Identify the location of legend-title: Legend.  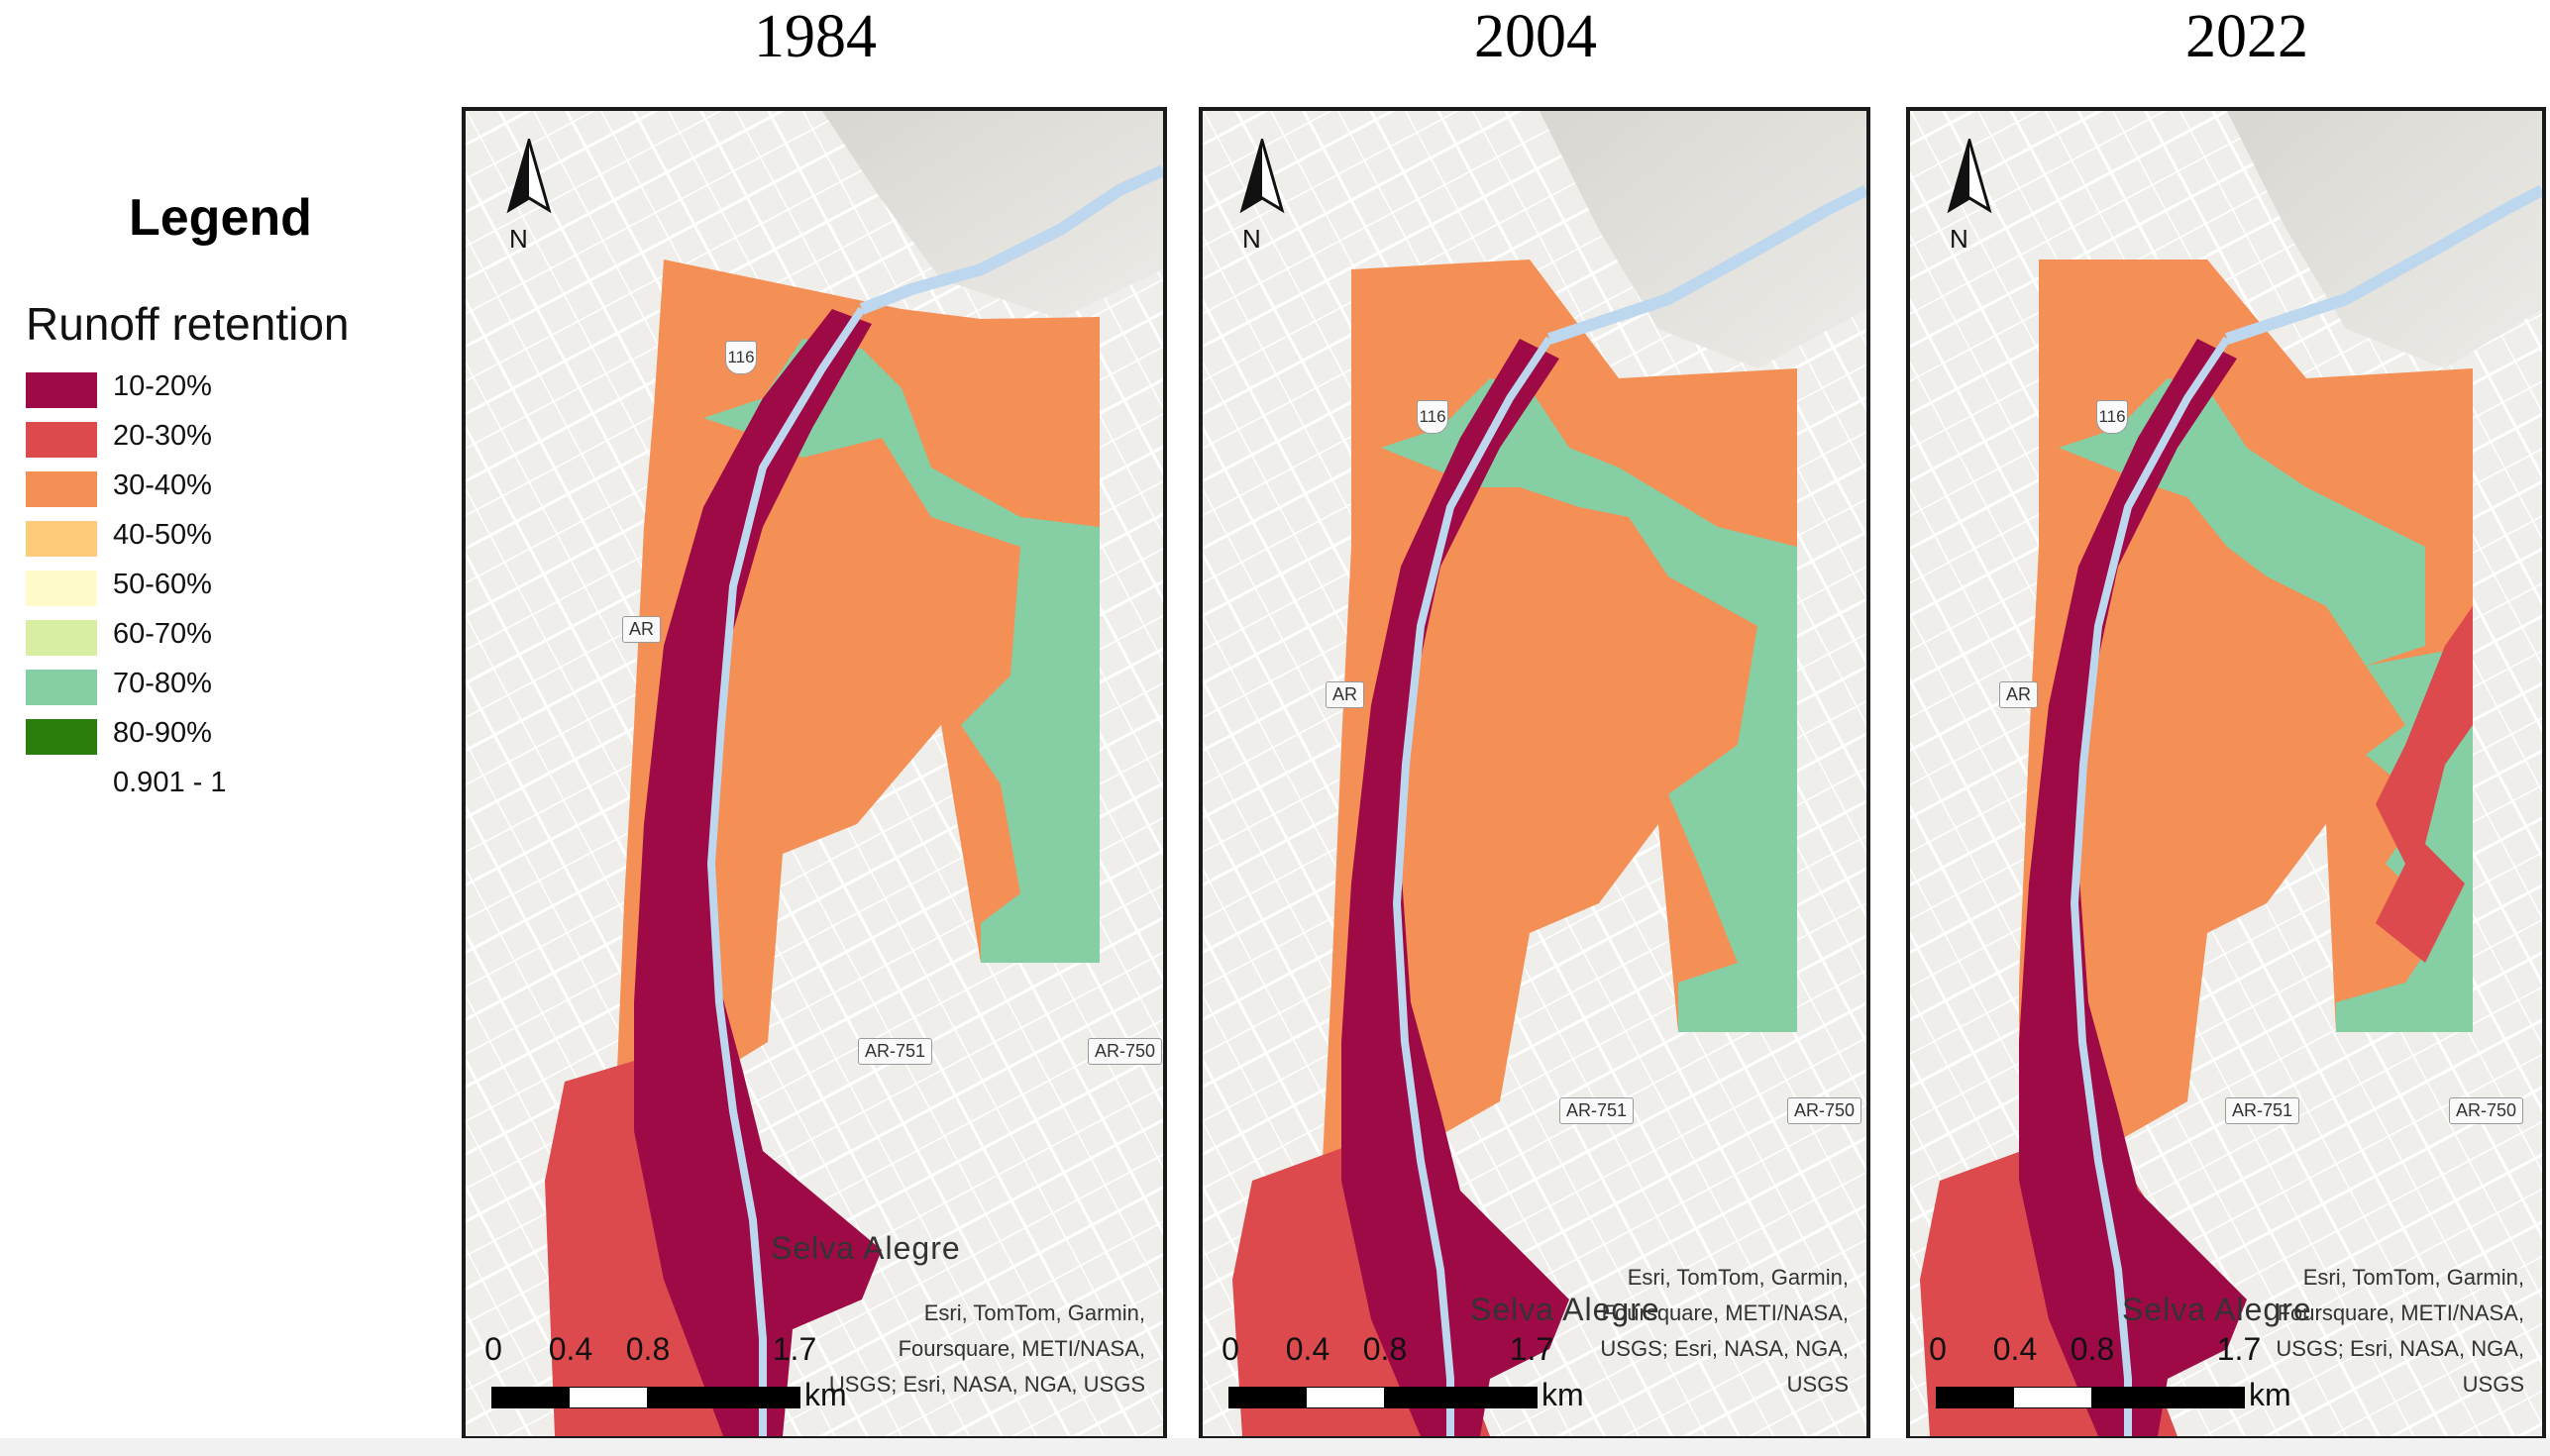
(220, 218).